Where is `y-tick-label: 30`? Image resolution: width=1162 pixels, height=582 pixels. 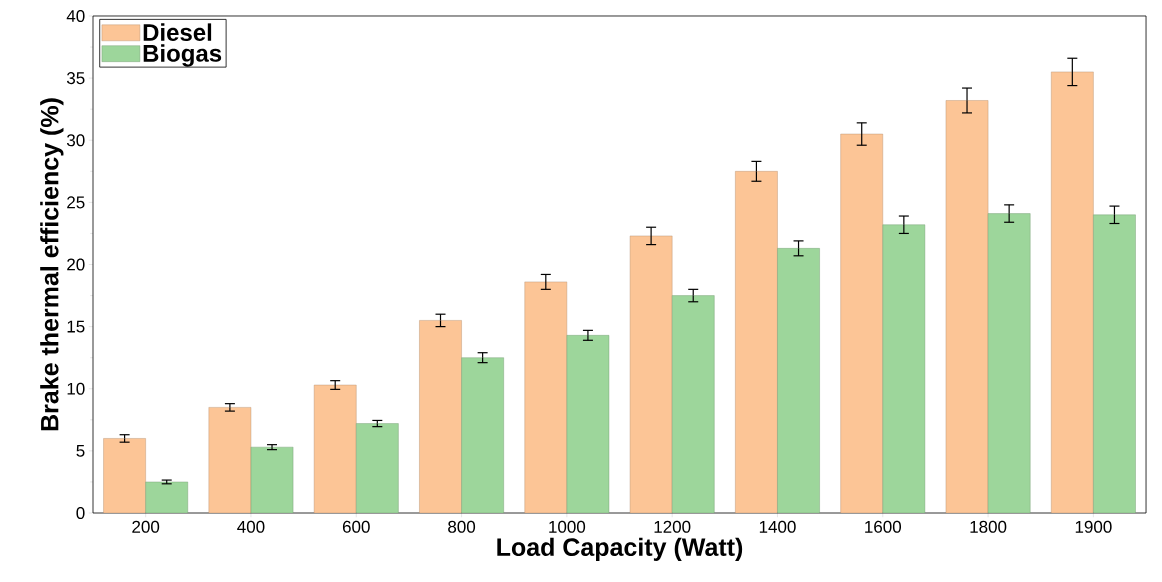
y-tick-label: 30 is located at coordinates (75, 140).